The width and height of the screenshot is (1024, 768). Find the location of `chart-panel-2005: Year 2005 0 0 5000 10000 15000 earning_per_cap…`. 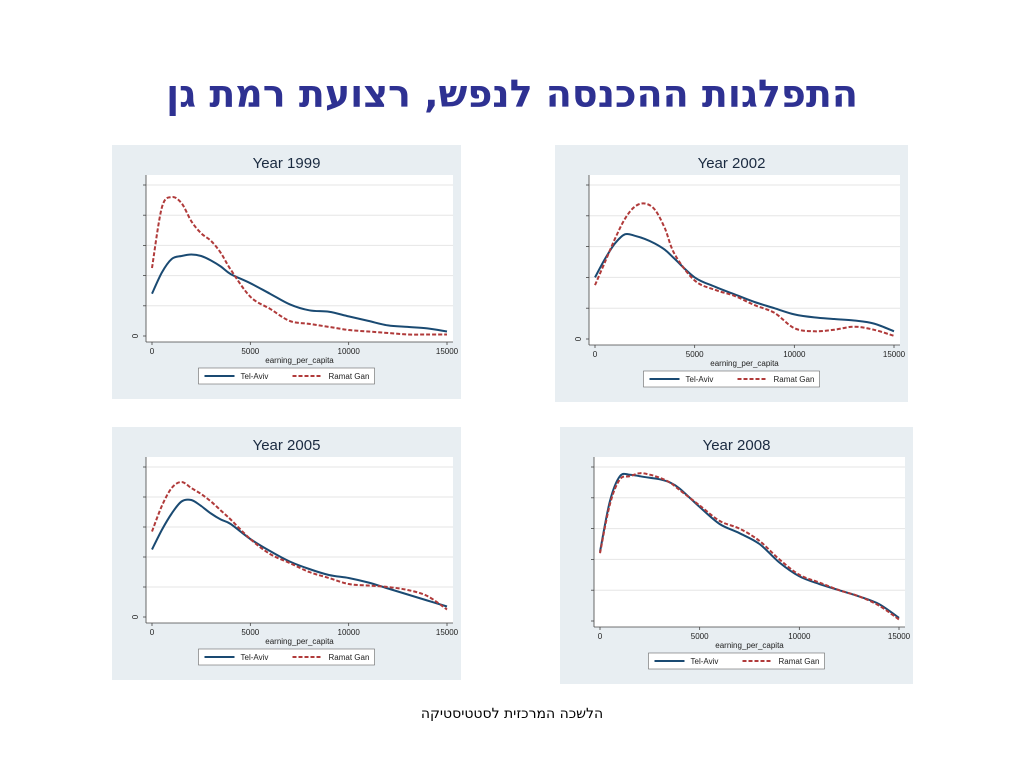

chart-panel-2005: Year 2005 0 0 5000 10000 15000 earning_per_cap… is located at coordinates (286, 553).